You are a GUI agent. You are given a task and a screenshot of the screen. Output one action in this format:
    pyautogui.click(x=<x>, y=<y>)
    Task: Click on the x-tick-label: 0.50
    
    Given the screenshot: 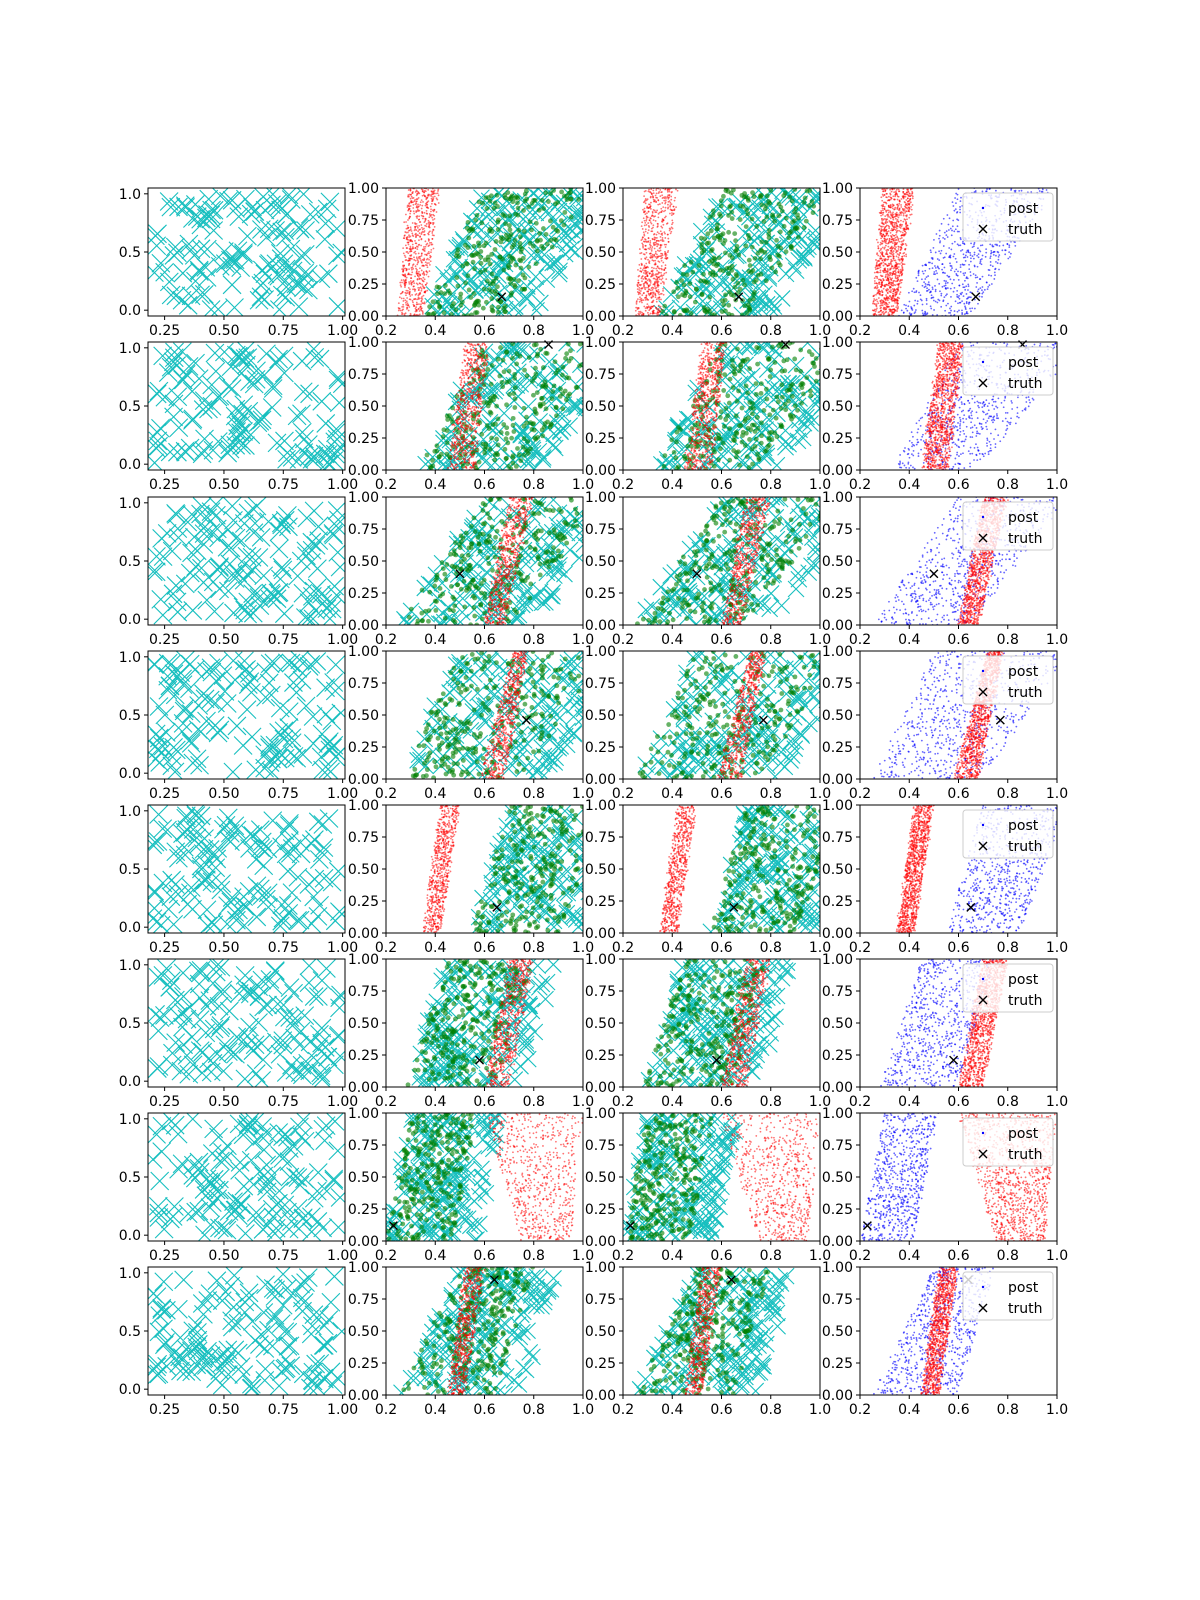 What is the action you would take?
    pyautogui.click(x=223, y=331)
    